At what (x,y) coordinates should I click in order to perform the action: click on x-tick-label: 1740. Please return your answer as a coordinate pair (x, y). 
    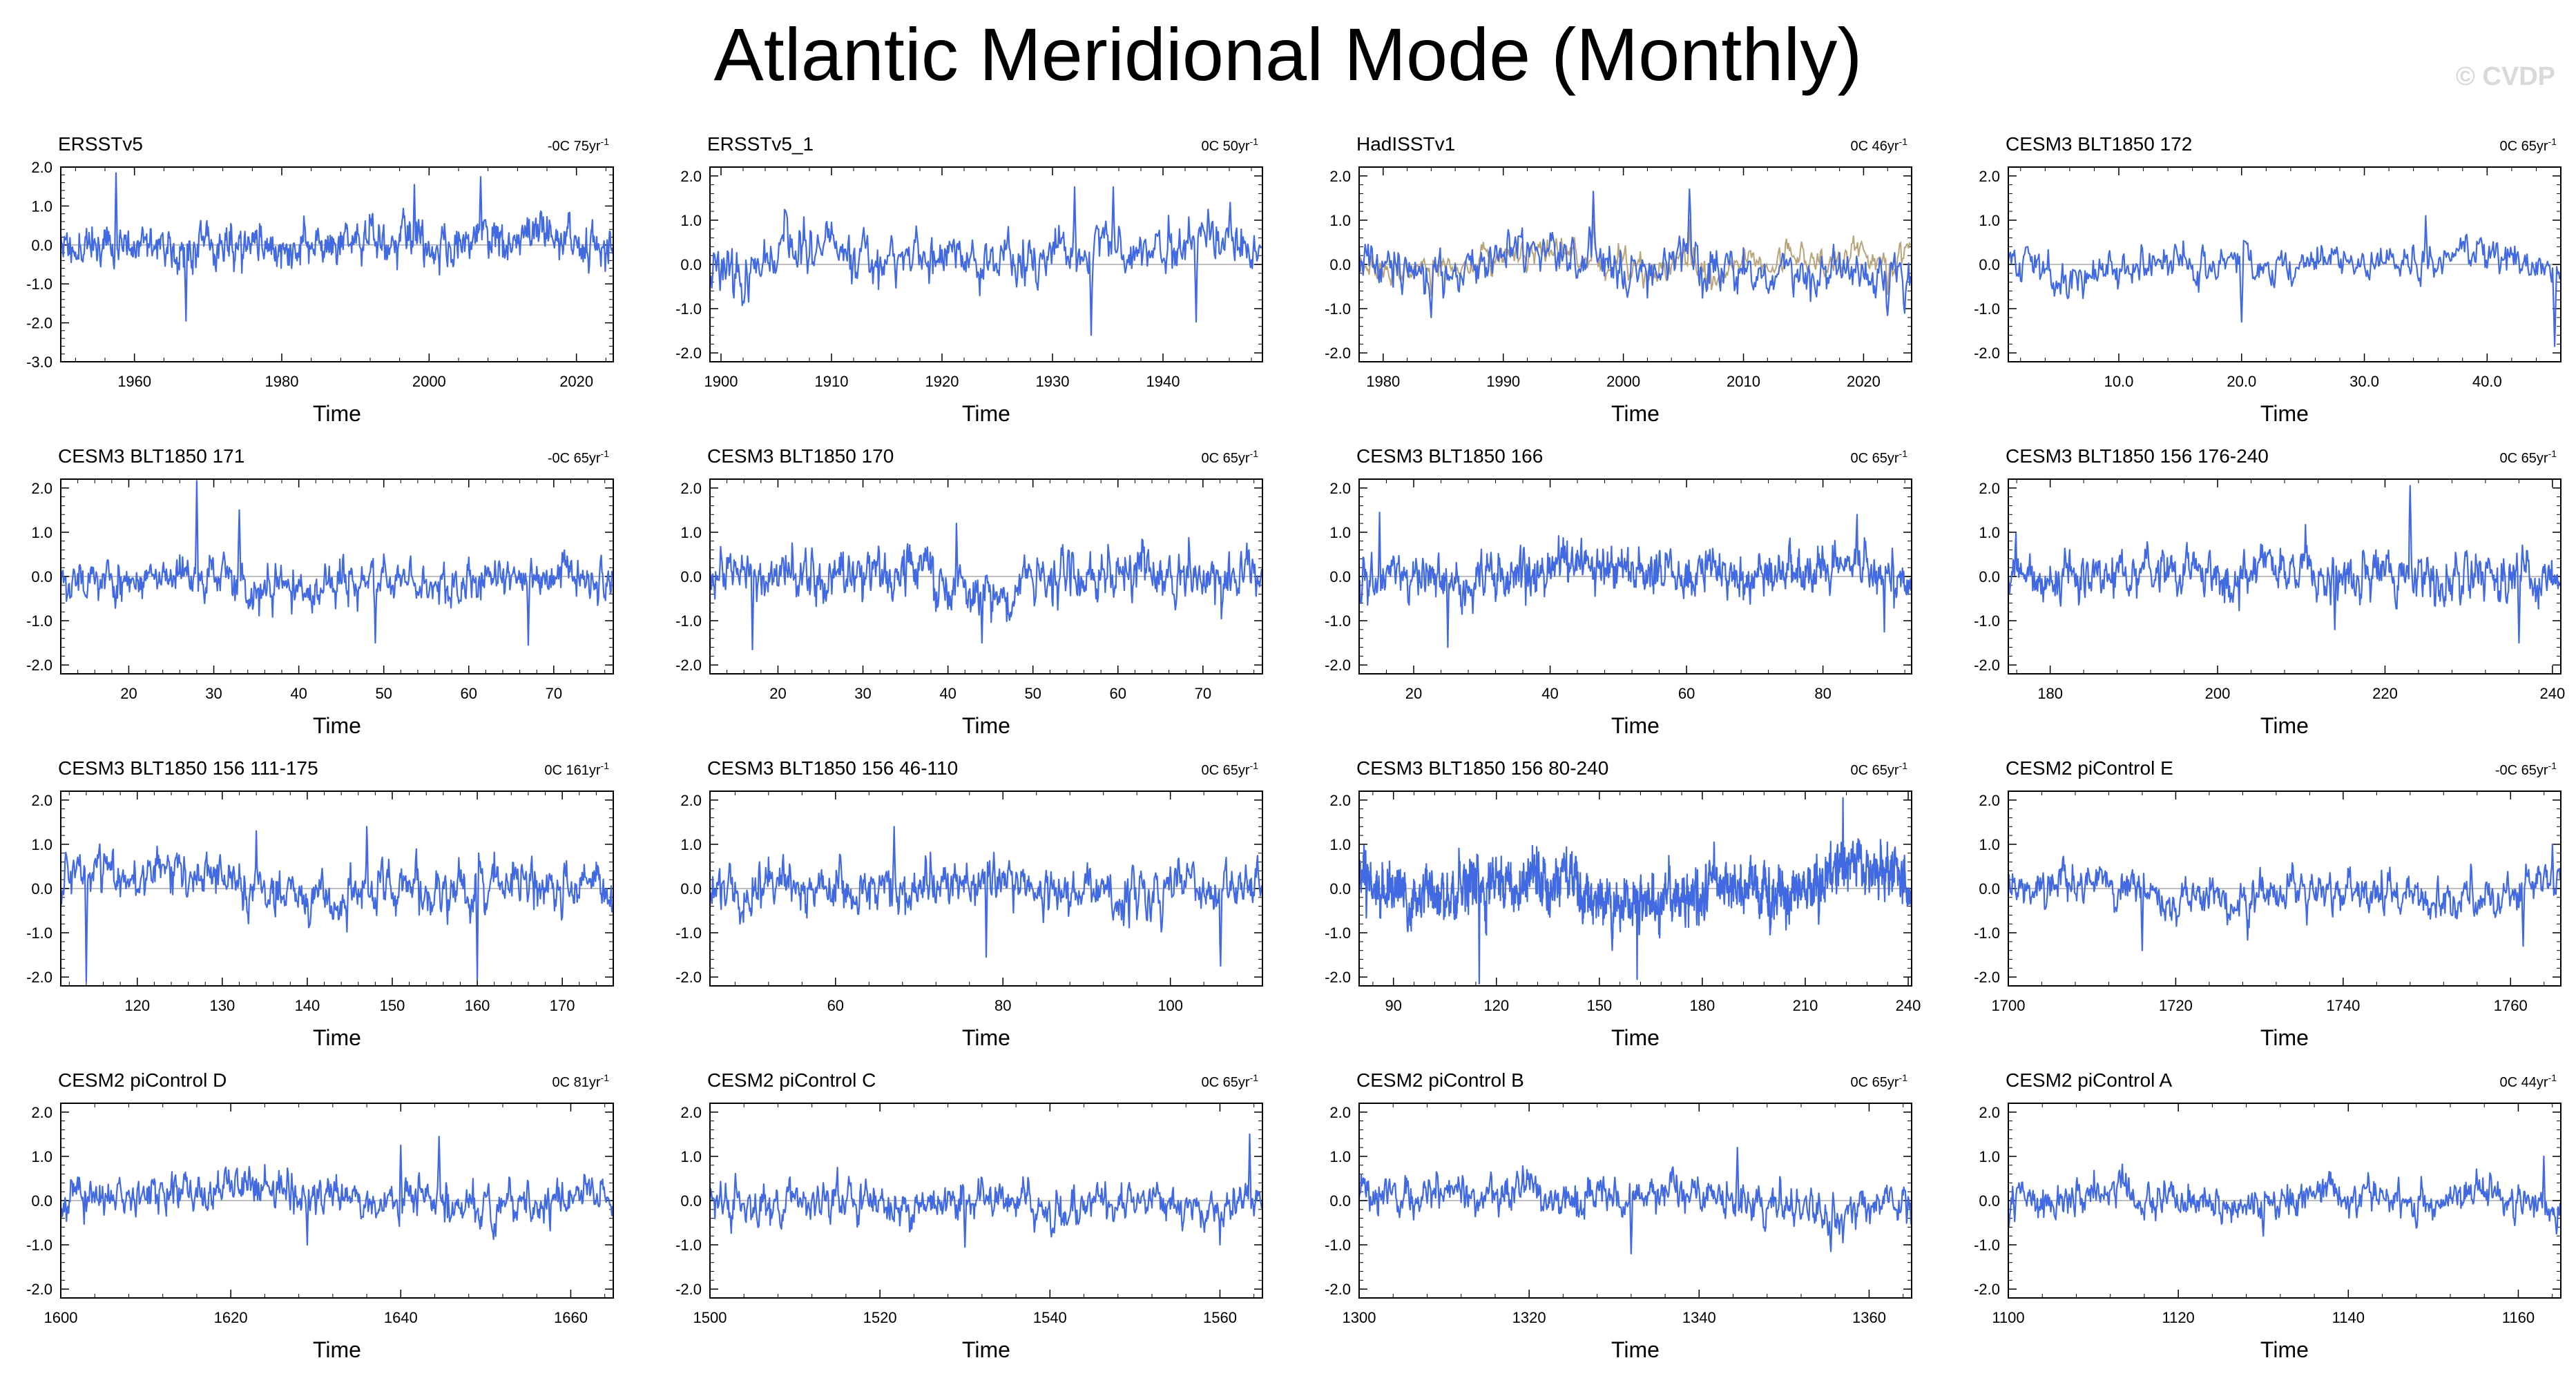
    Looking at the image, I should click on (2343, 1006).